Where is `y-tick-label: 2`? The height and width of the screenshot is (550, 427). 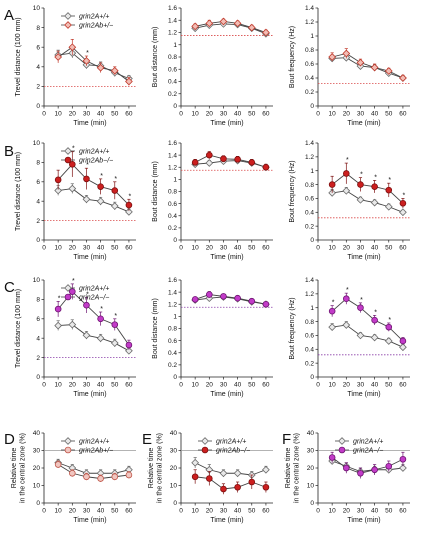 y-tick-label: 2 is located at coordinates (38, 358).